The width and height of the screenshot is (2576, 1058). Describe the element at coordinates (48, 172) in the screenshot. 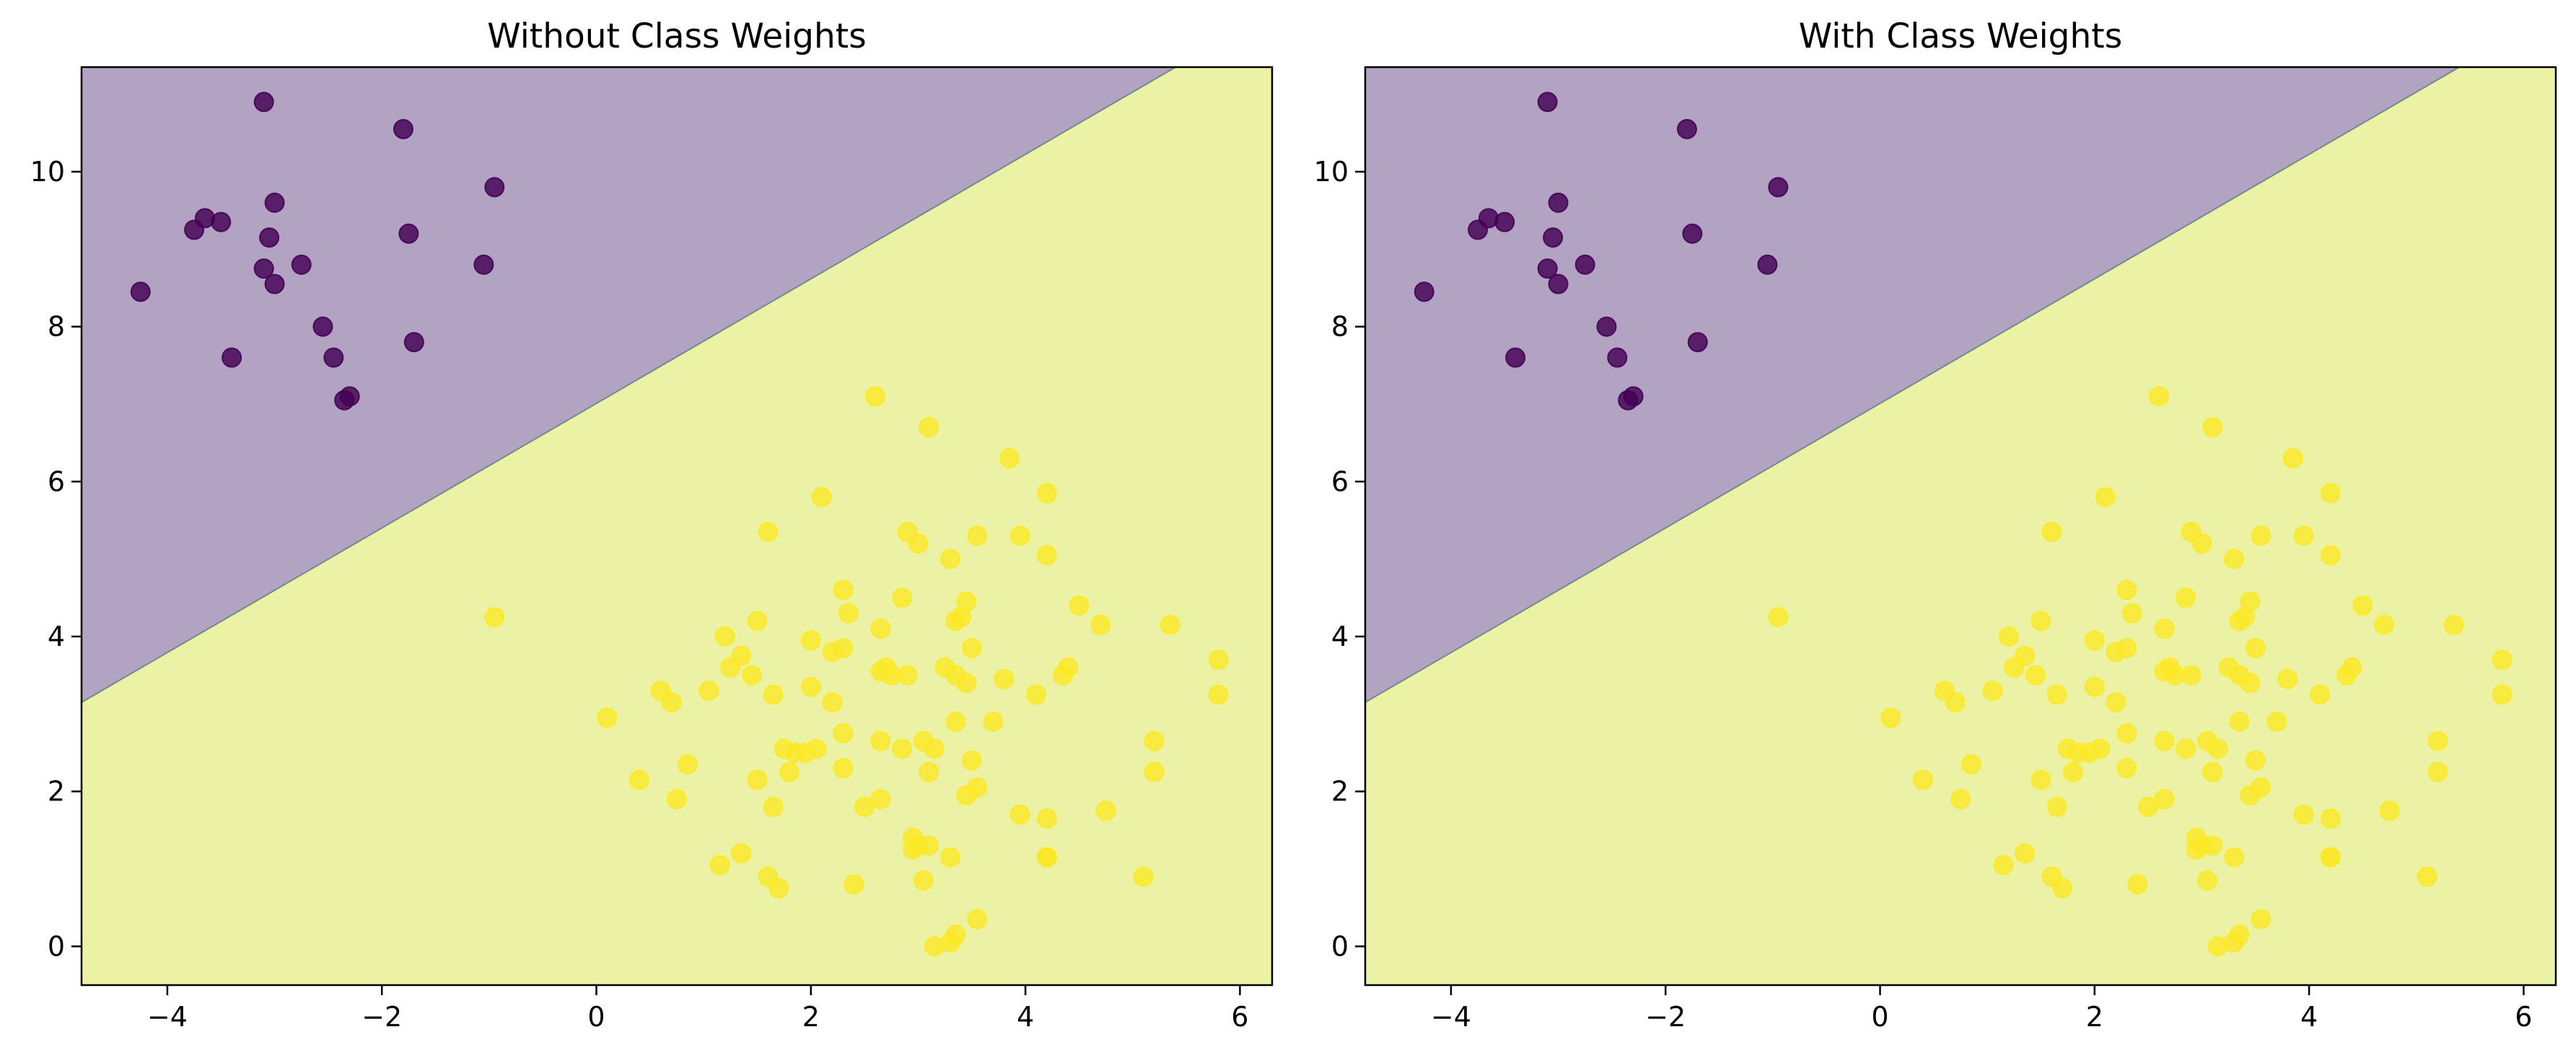

I see `y-tick-label: 10` at that location.